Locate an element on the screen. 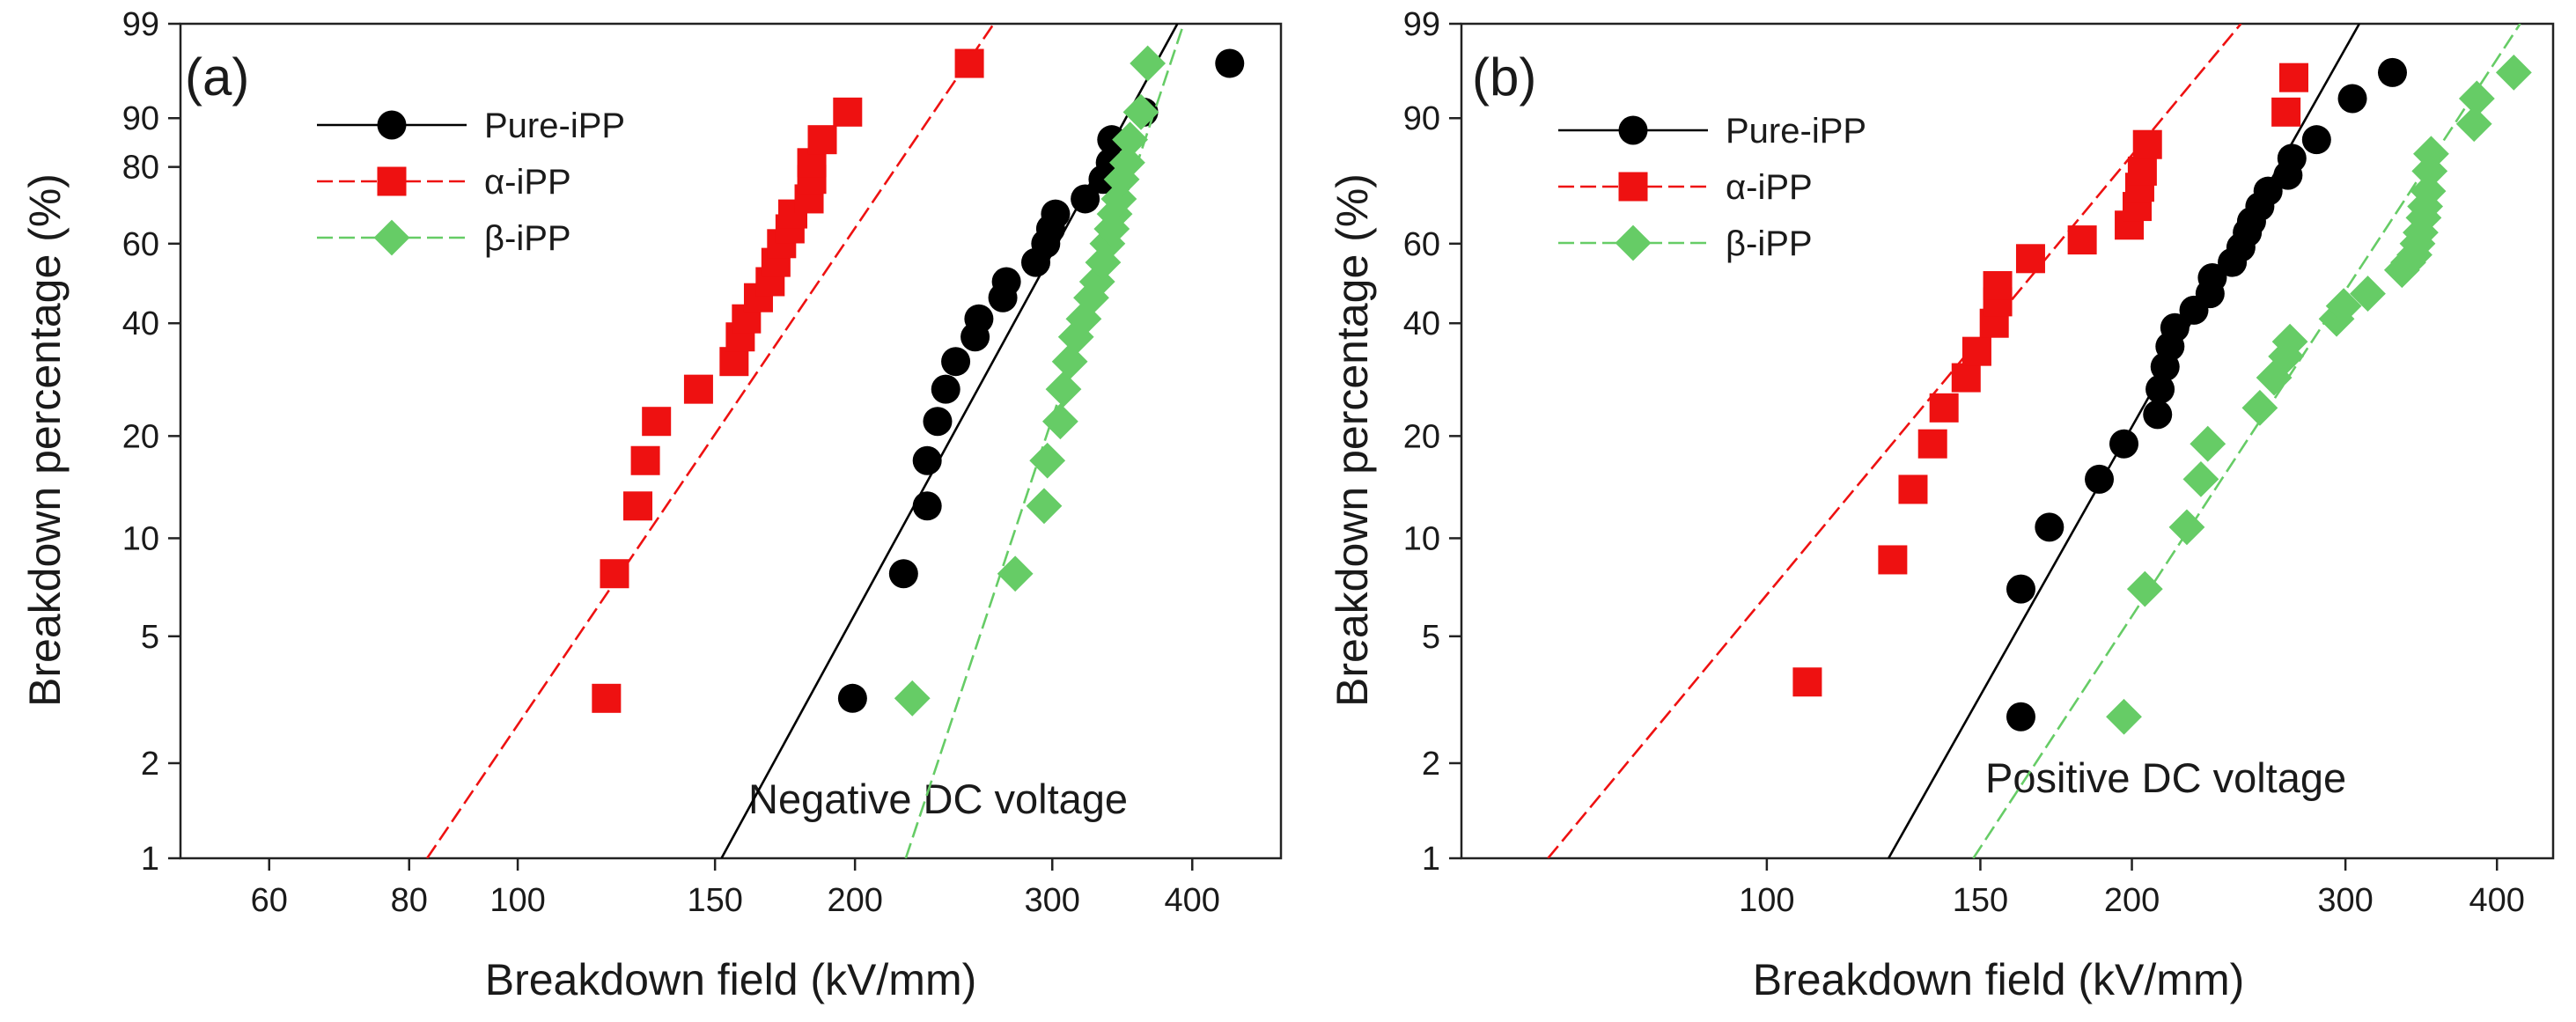 The width and height of the screenshot is (2576, 1022). y-tick-label: 80 is located at coordinates (141, 168).